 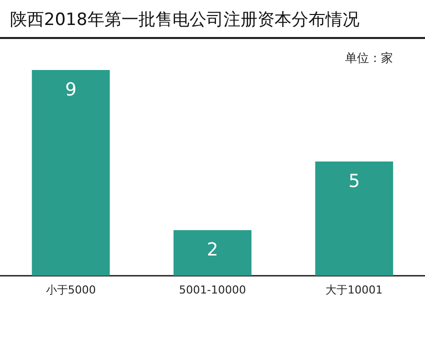 What do you see at coordinates (71, 90) in the screenshot?
I see `data-label: 9` at bounding box center [71, 90].